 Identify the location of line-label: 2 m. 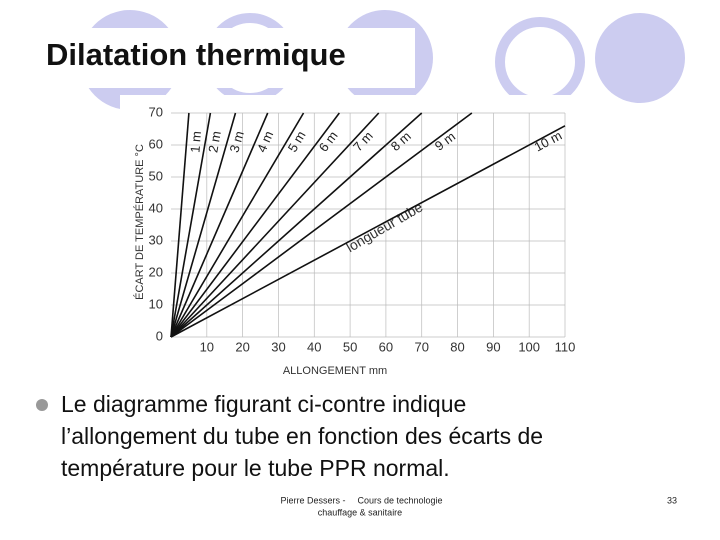
(214, 142).